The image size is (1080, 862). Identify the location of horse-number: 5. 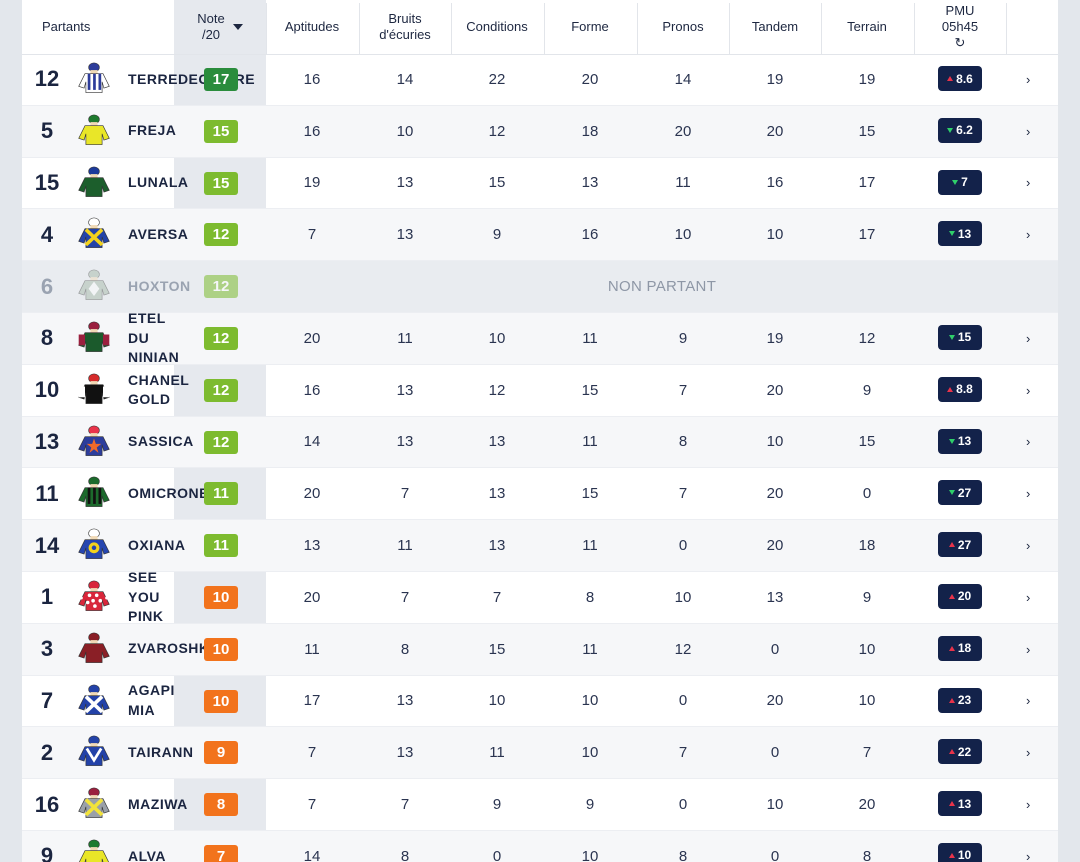
(47, 131).